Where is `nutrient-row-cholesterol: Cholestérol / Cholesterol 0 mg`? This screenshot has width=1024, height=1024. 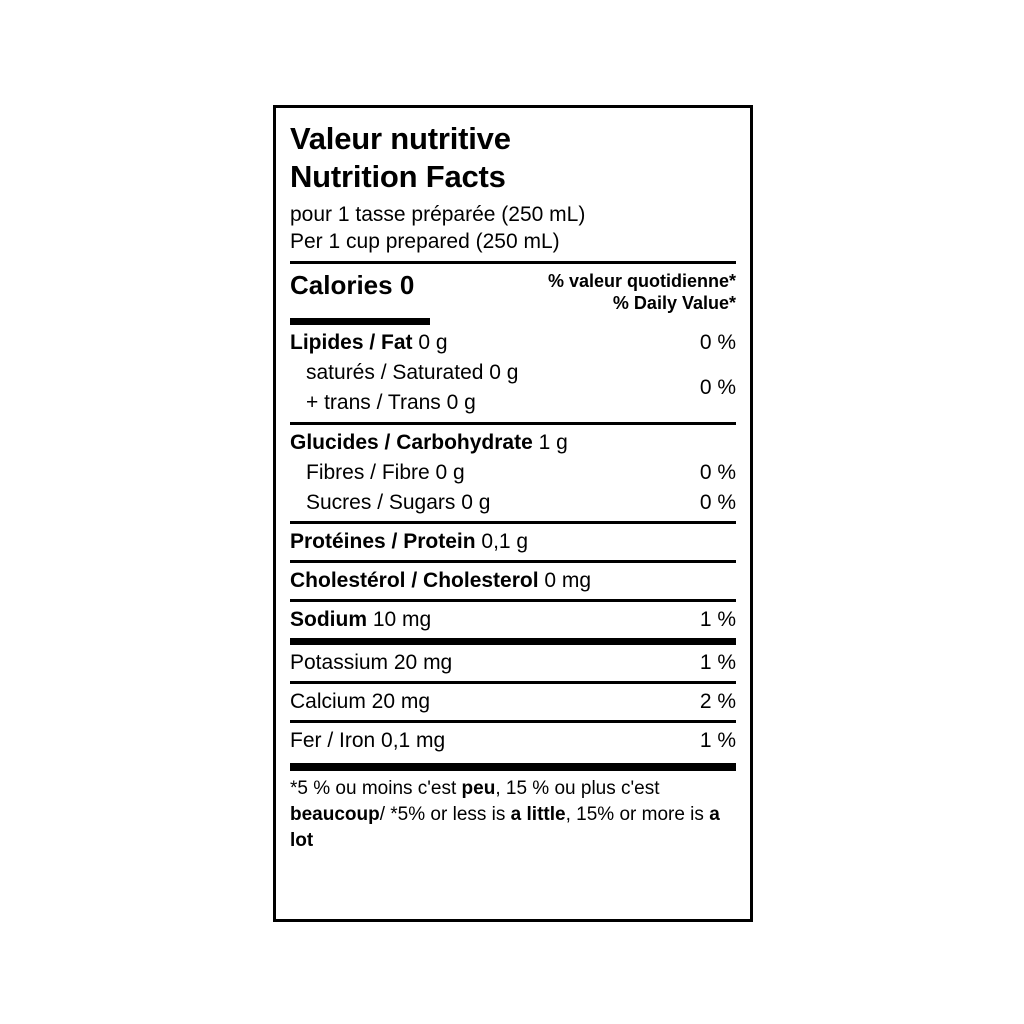
nutrient-row-cholesterol: Cholestérol / Cholesterol 0 mg is located at coordinates (513, 581).